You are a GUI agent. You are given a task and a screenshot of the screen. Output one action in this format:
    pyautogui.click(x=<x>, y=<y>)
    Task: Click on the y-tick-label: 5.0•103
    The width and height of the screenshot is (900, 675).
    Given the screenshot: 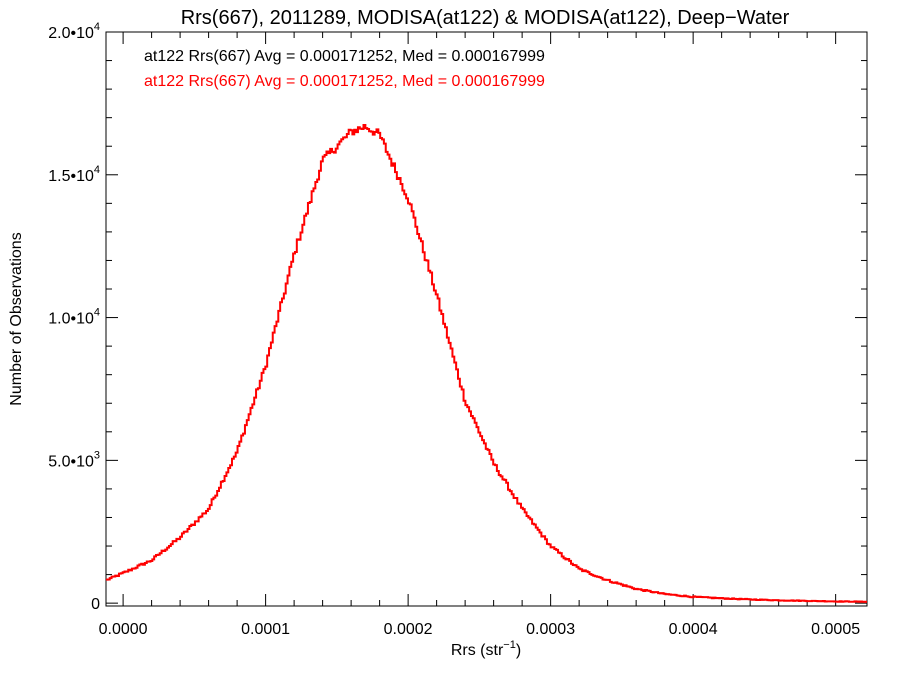 What is the action you would take?
    pyautogui.click(x=74, y=459)
    